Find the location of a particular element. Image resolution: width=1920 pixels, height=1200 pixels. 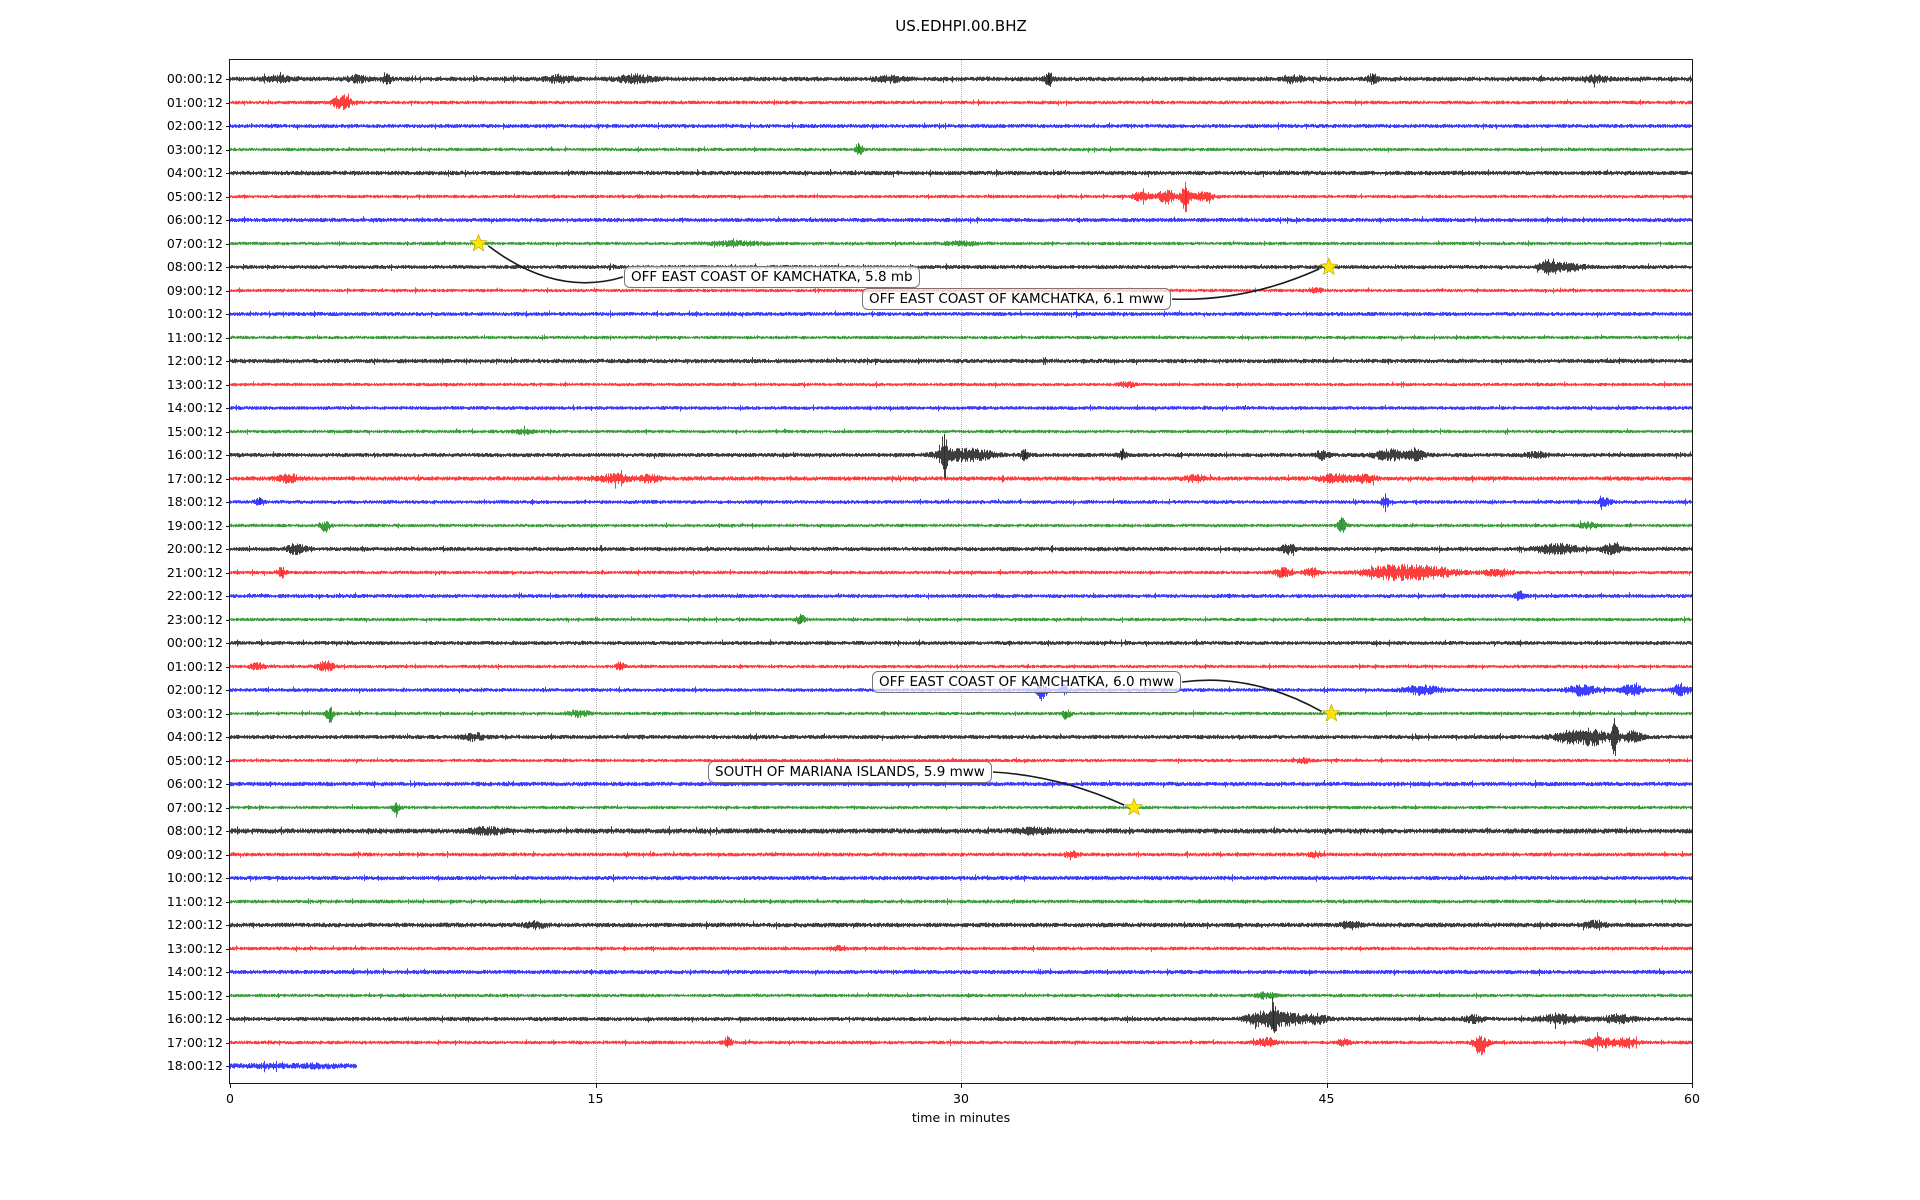

y-tick-label: 22:00:12 is located at coordinates (194, 595).